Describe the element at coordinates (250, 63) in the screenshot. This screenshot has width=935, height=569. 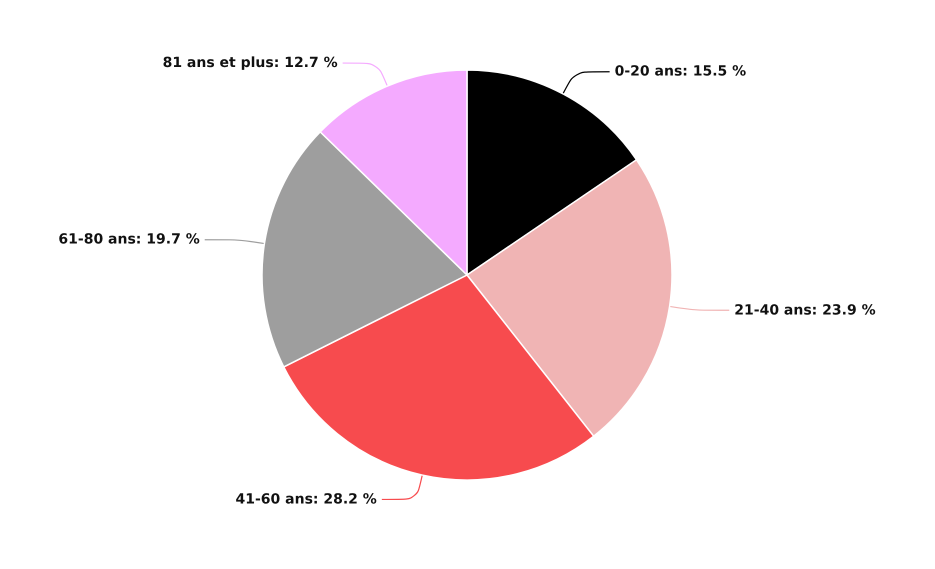
I see `slice-label: 81 ans et plus: 12.7 %` at that location.